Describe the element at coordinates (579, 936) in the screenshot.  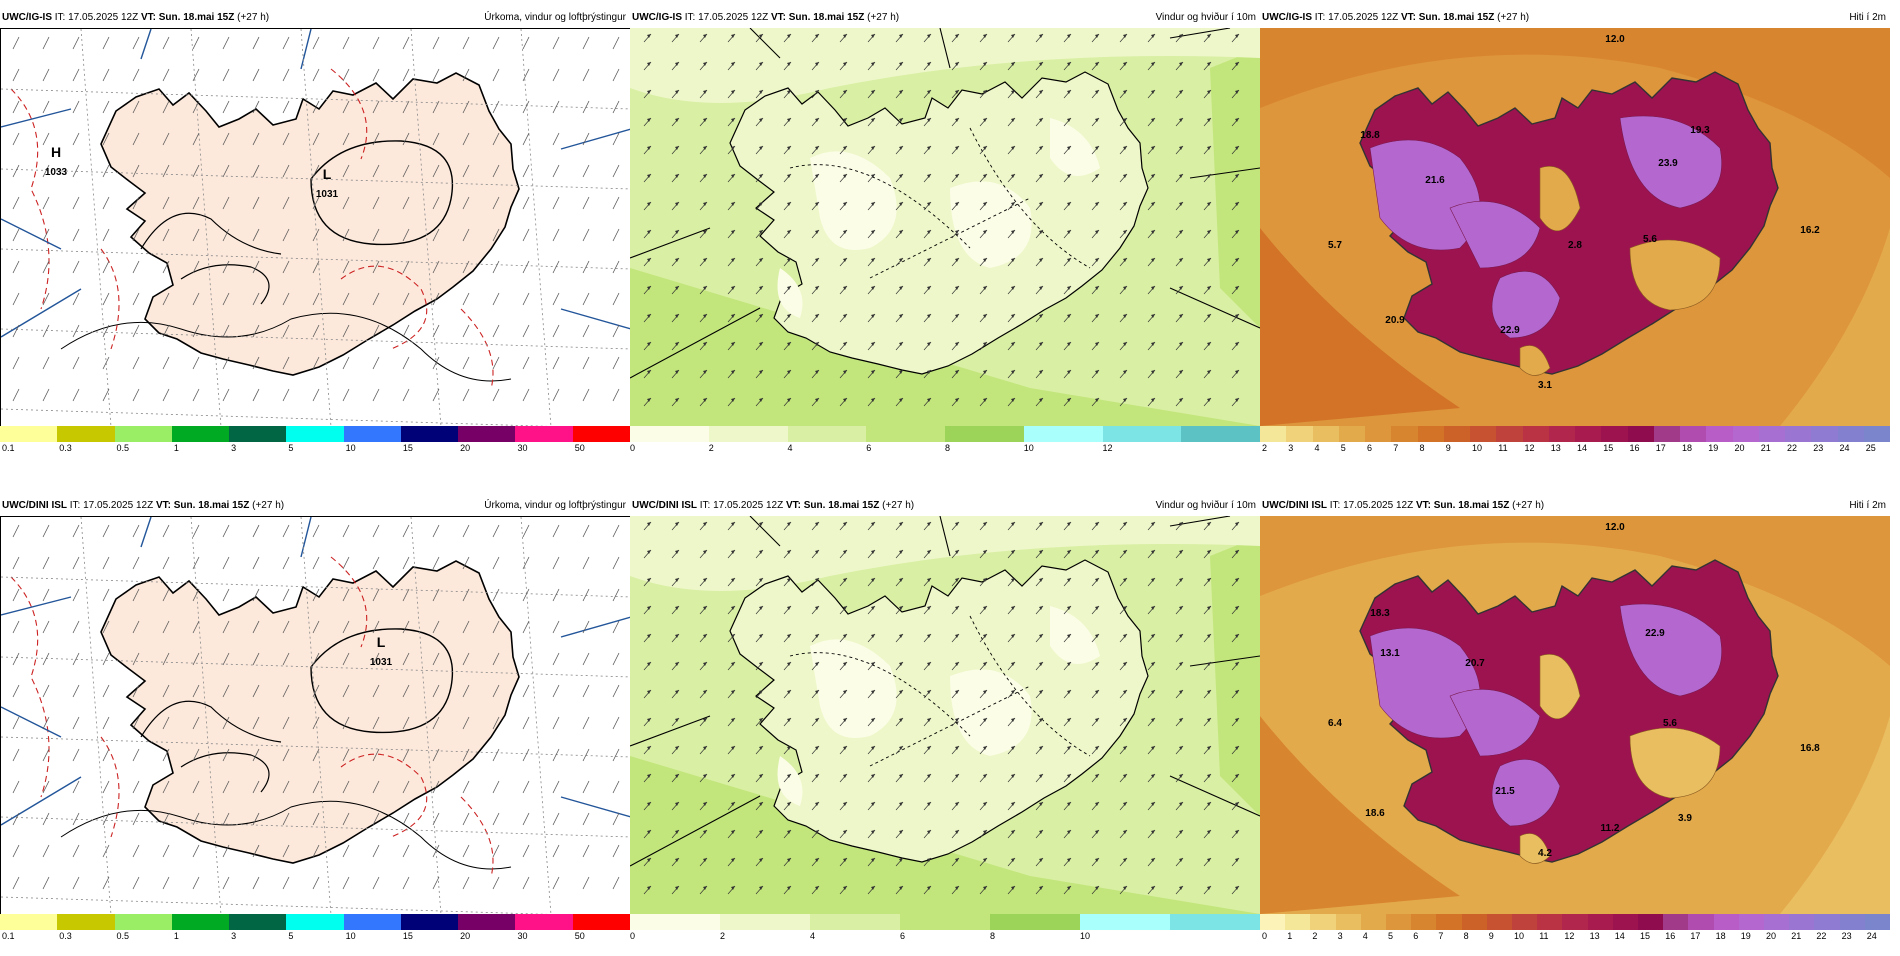
I see `colorbar-tick-label: 50` at that location.